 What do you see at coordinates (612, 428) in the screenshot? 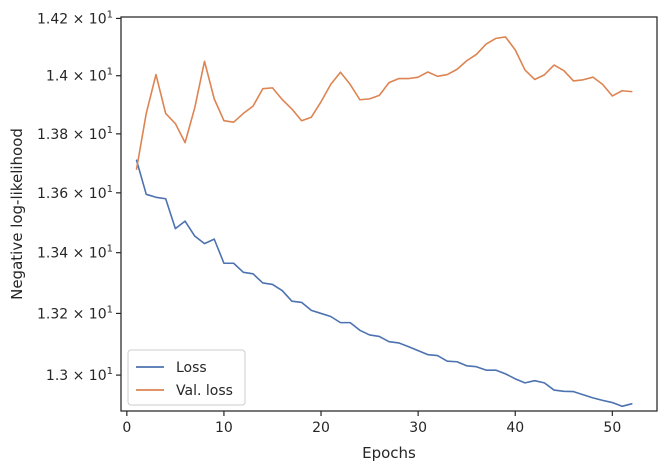
I see `x-tick-label: 50` at bounding box center [612, 428].